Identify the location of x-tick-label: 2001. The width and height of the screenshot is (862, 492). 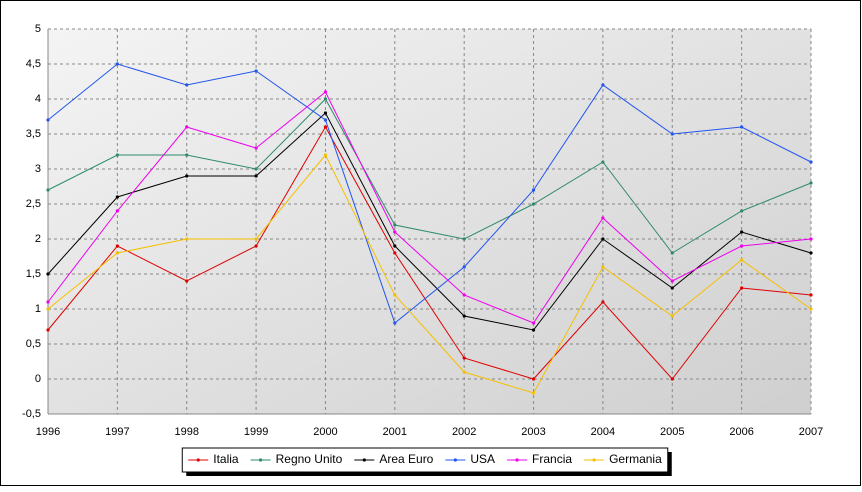
(395, 432).